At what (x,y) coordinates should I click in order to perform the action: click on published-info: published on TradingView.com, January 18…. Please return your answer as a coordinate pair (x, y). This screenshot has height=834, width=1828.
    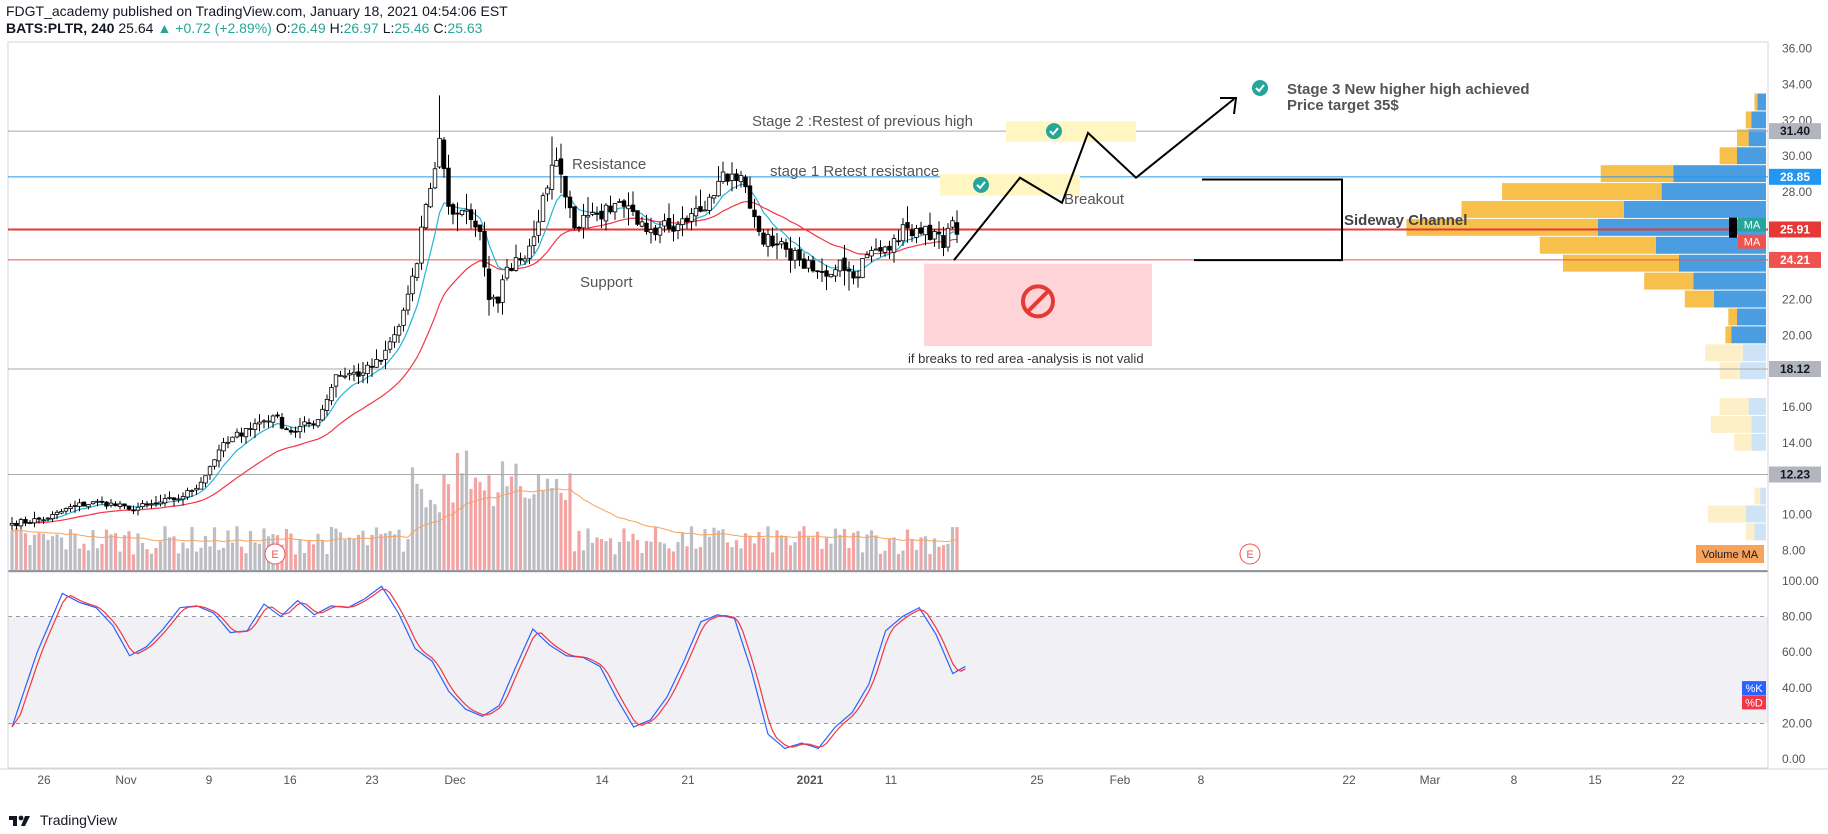
    Looking at the image, I should click on (310, 11).